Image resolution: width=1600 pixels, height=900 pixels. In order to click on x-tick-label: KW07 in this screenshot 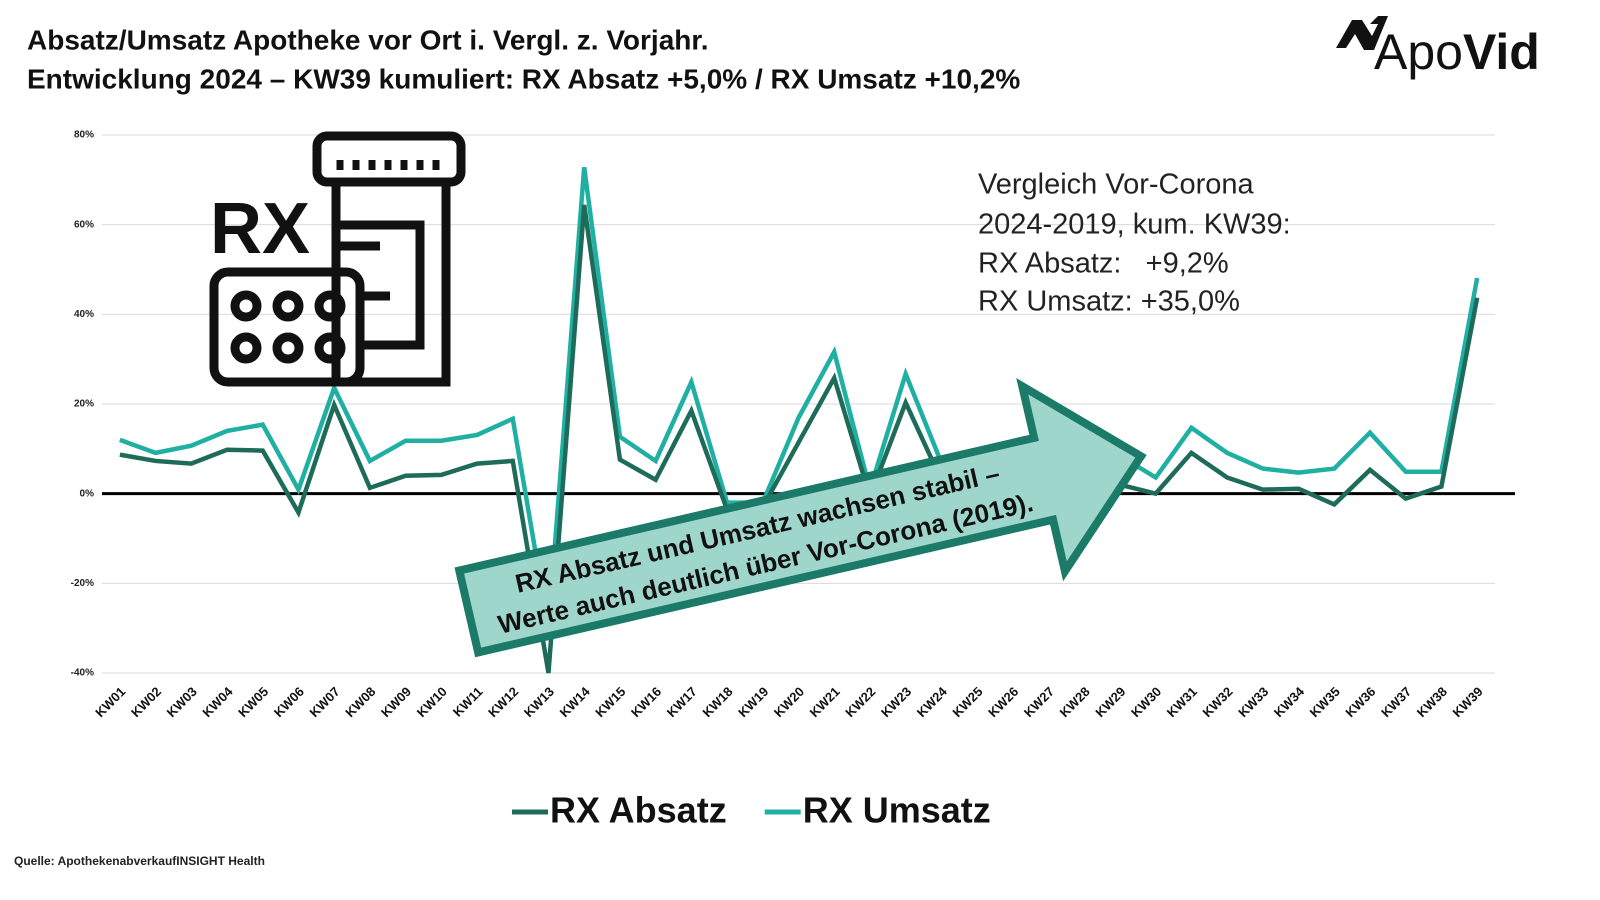, I will do `click(325, 702)`.